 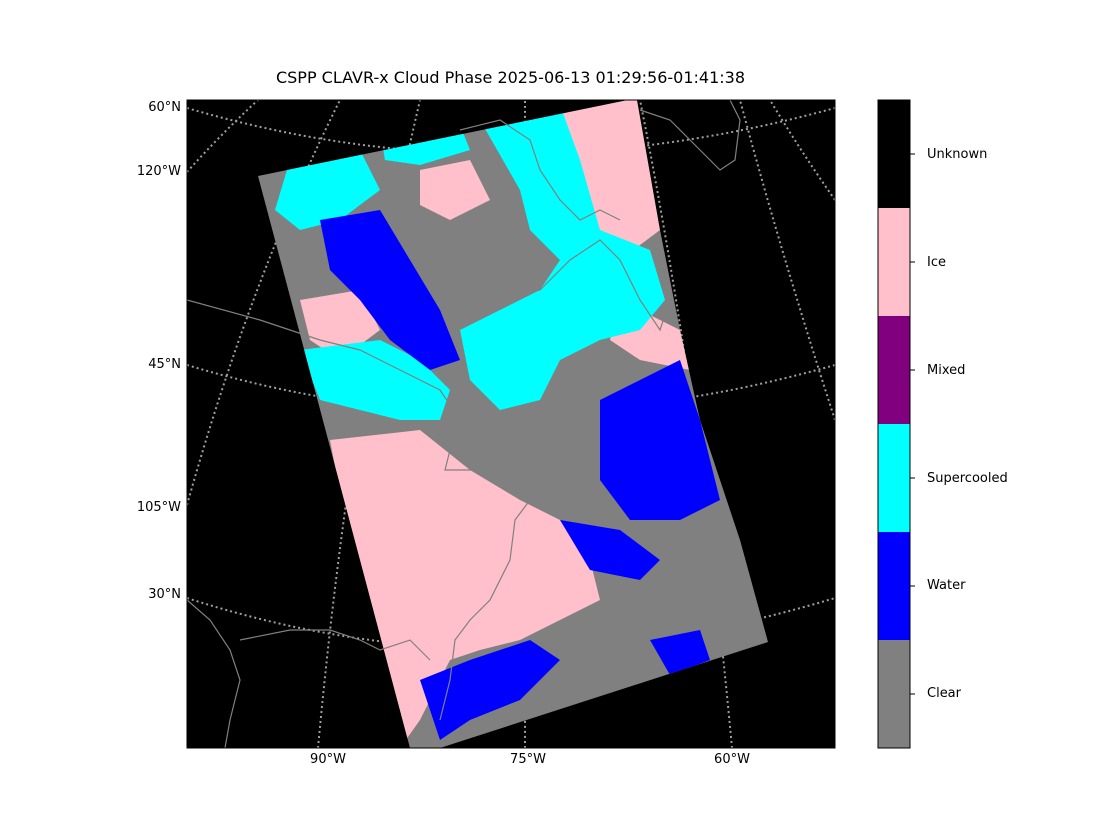 I want to click on colorbar, so click(x=896, y=424).